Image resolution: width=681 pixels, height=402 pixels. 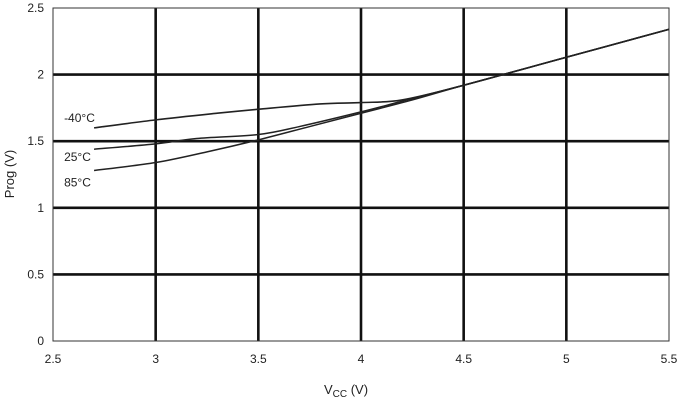 What do you see at coordinates (463, 359) in the screenshot?
I see `x-tick-label: 4.5` at bounding box center [463, 359].